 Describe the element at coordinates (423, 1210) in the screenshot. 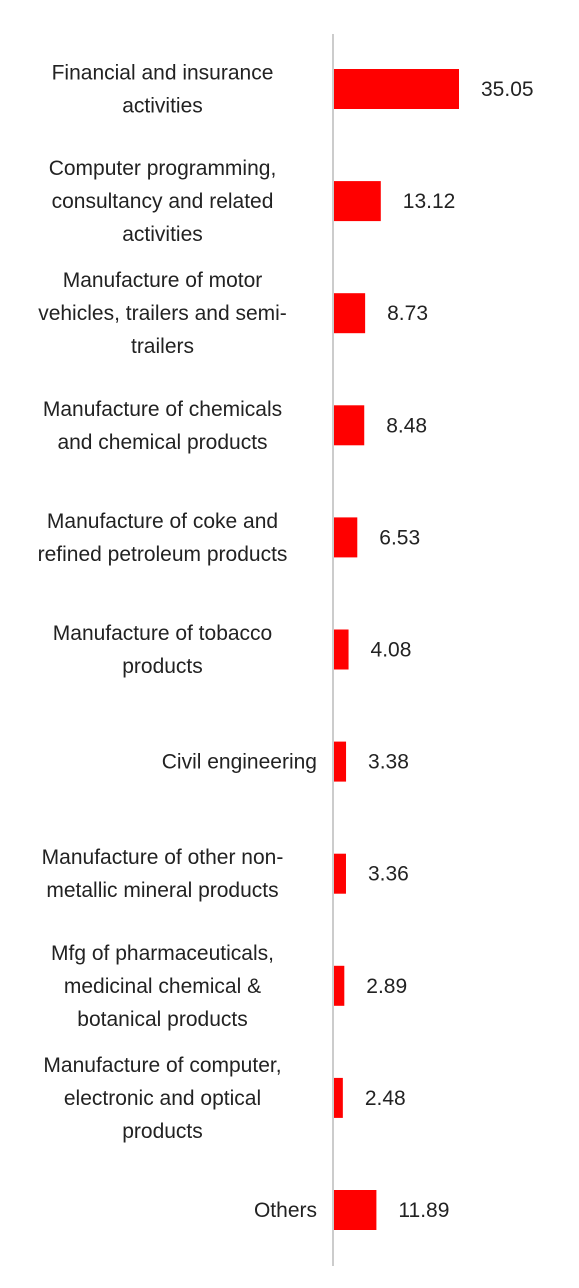

I see `value-label: 11.89` at that location.